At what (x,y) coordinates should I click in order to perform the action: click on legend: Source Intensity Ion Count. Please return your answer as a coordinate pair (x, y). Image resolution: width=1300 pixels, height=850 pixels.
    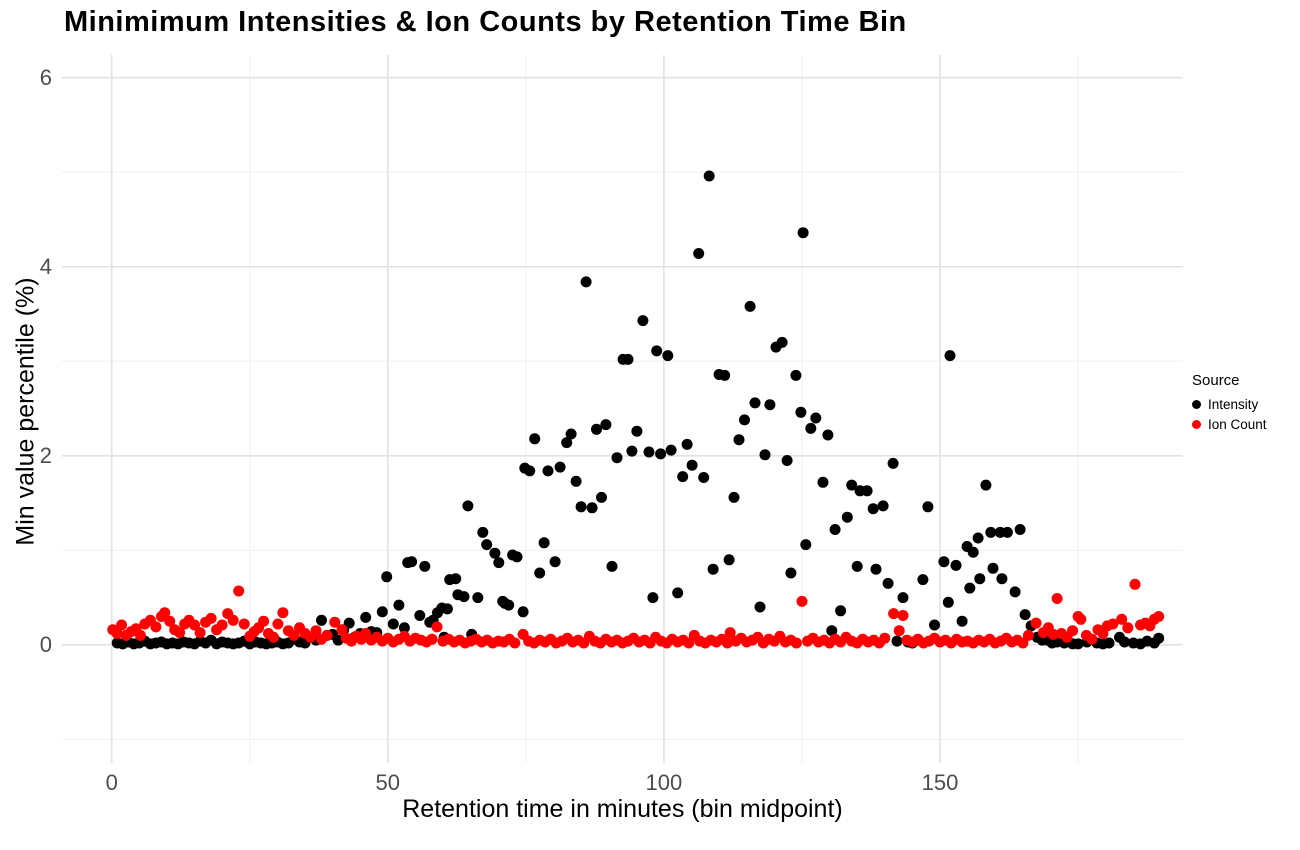
    Looking at the image, I should click on (1229, 404).